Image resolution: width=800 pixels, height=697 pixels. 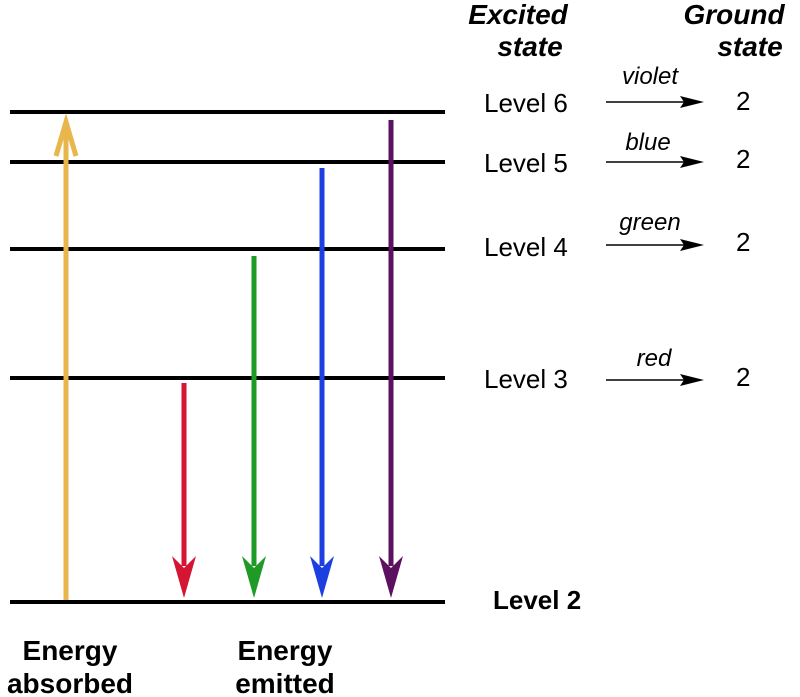 What do you see at coordinates (526, 103) in the screenshot?
I see `level-6-label: Level 6` at bounding box center [526, 103].